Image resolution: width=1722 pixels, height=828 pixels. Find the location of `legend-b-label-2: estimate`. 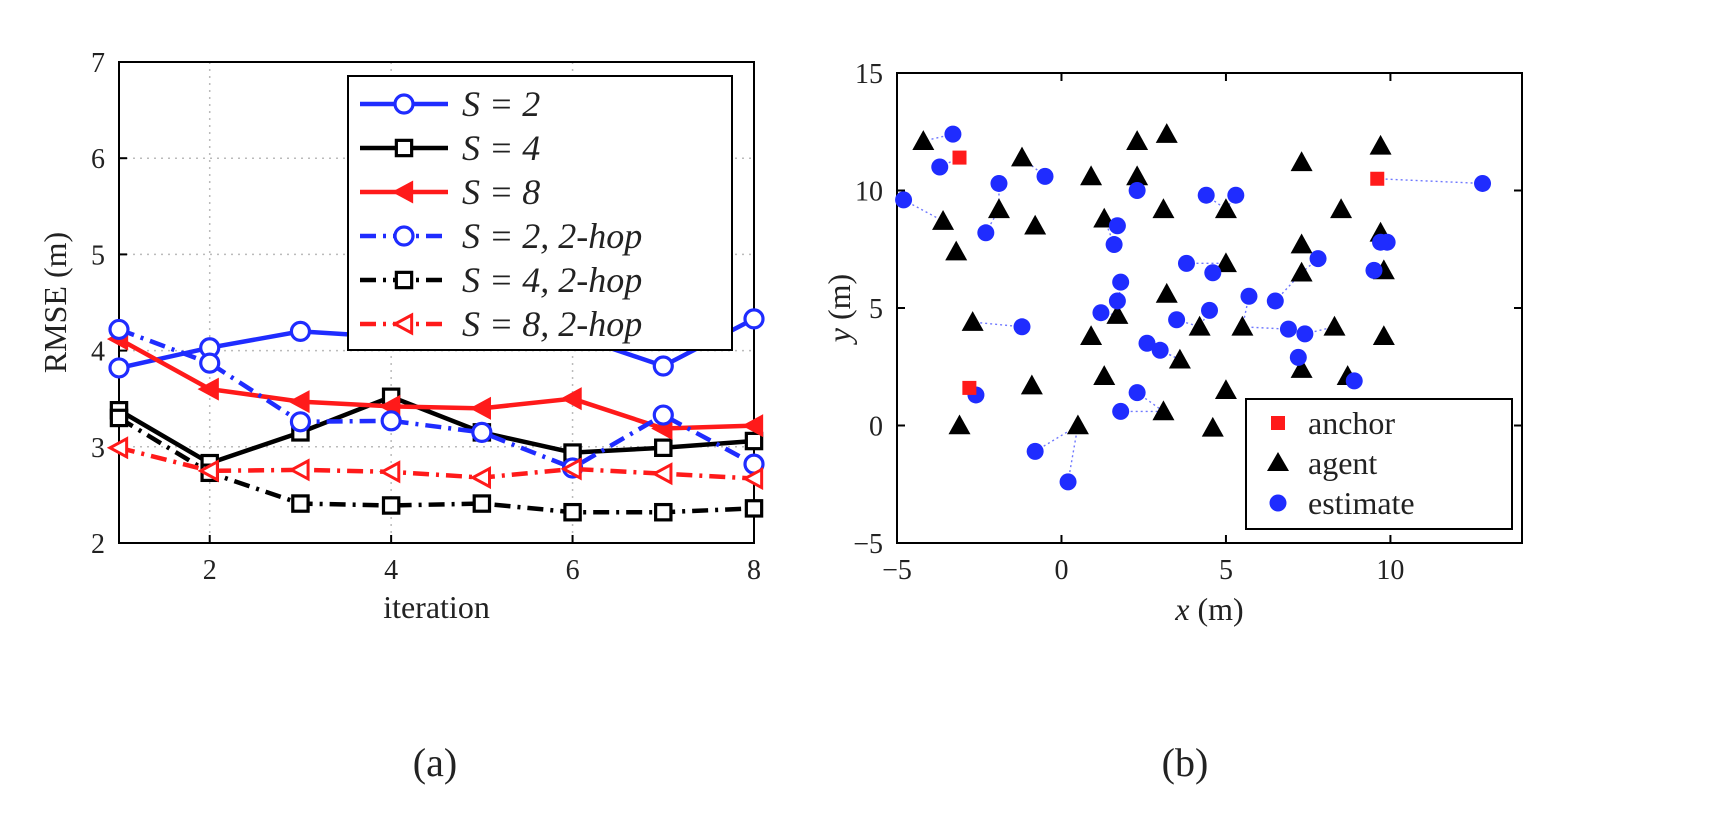

legend-b-label-2: estimate is located at coordinates (1361, 503).